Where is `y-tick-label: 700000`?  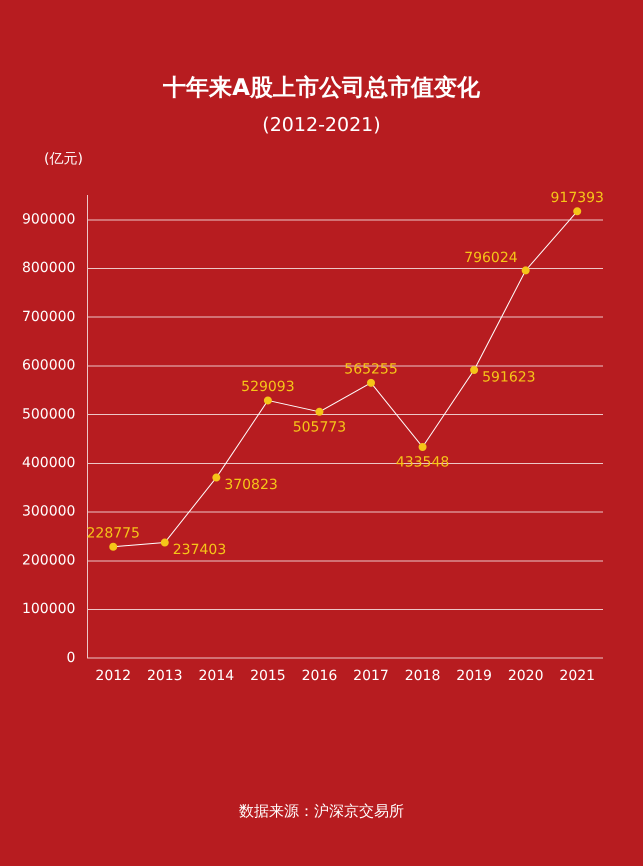 y-tick-label: 700000 is located at coordinates (49, 316).